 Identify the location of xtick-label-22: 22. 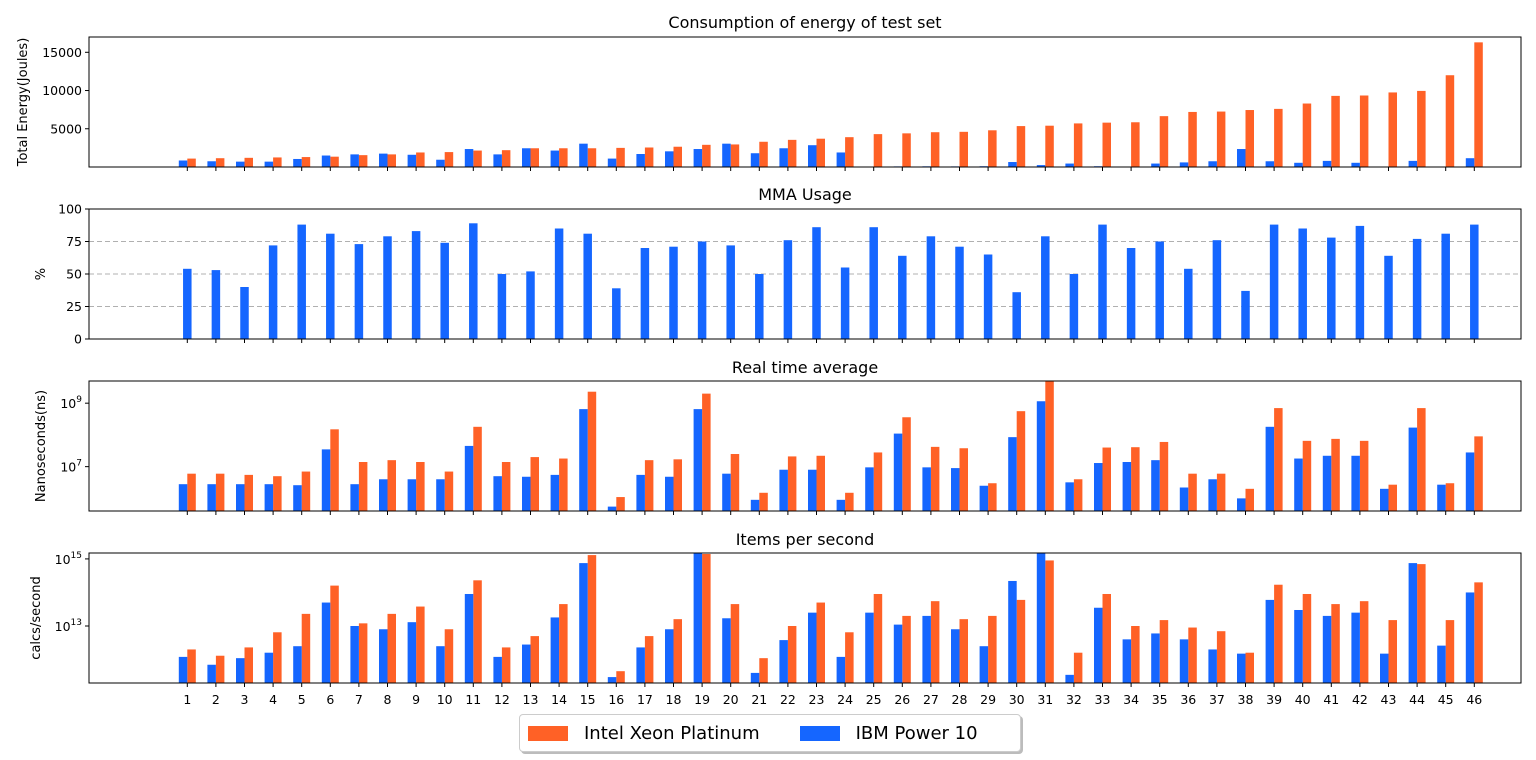
(788, 699).